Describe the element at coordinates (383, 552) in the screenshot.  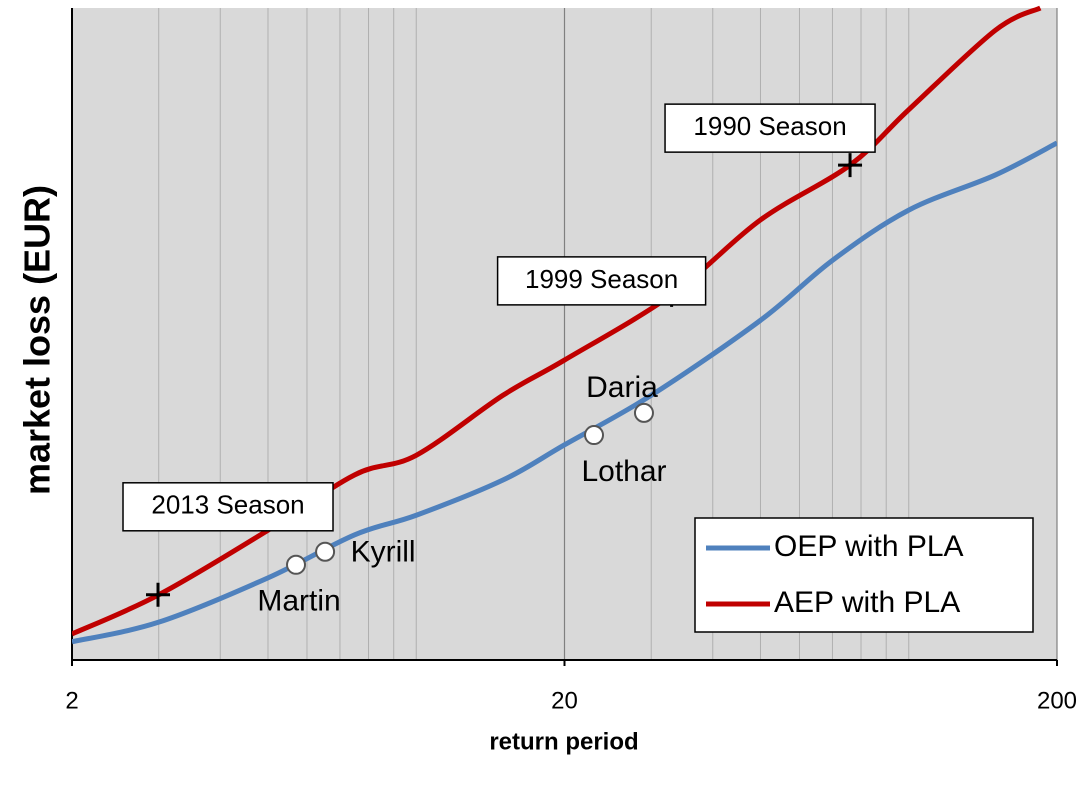
I see `annotation-label: Kyrill` at that location.